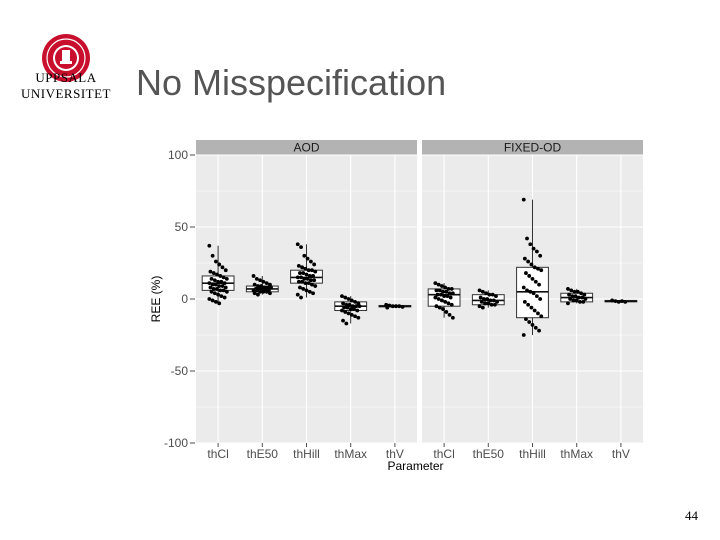 Image resolution: width=720 pixels, height=540 pixels. What do you see at coordinates (443, 454) in the screenshot?
I see `x-tick-label: thCl` at bounding box center [443, 454].